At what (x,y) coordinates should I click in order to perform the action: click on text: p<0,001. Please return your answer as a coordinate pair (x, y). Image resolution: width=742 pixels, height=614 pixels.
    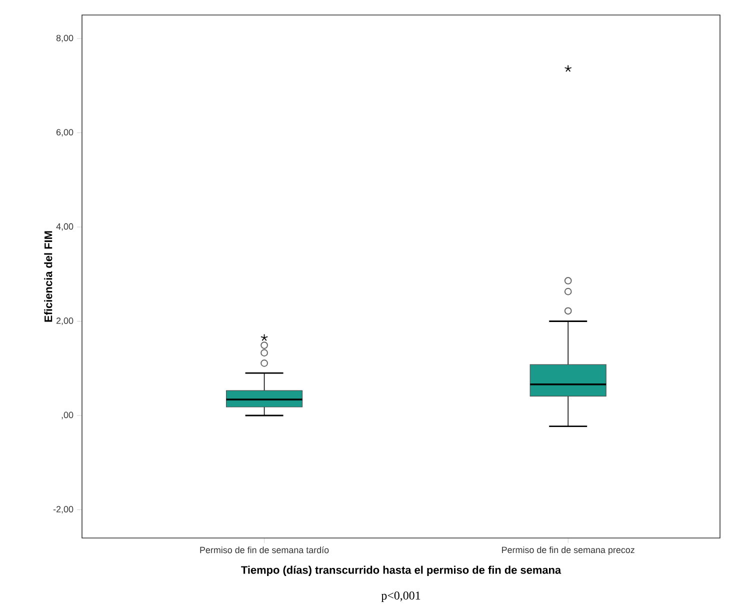
    Looking at the image, I should click on (400, 597).